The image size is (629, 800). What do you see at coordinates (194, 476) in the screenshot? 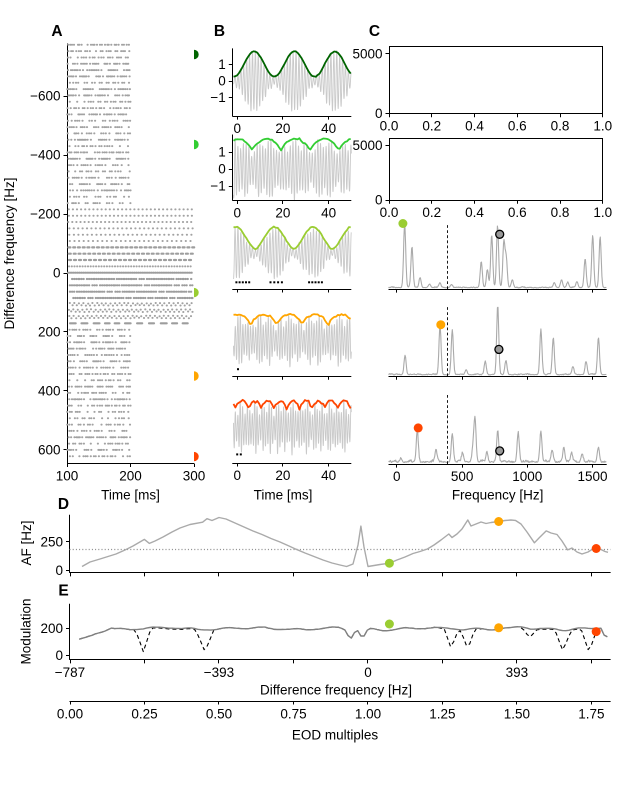
I see `svg-text: 300` at bounding box center [194, 476].